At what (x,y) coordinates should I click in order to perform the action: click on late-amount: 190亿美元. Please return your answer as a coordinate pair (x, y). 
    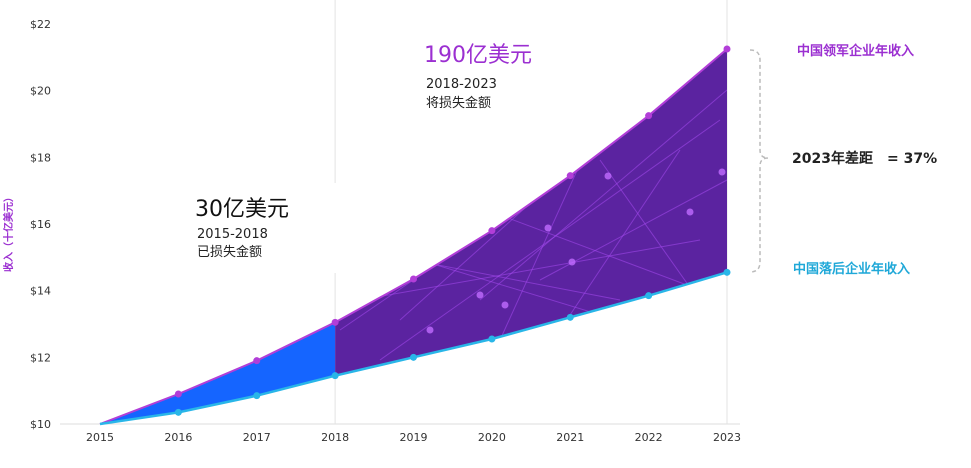
    Looking at the image, I should click on (478, 55).